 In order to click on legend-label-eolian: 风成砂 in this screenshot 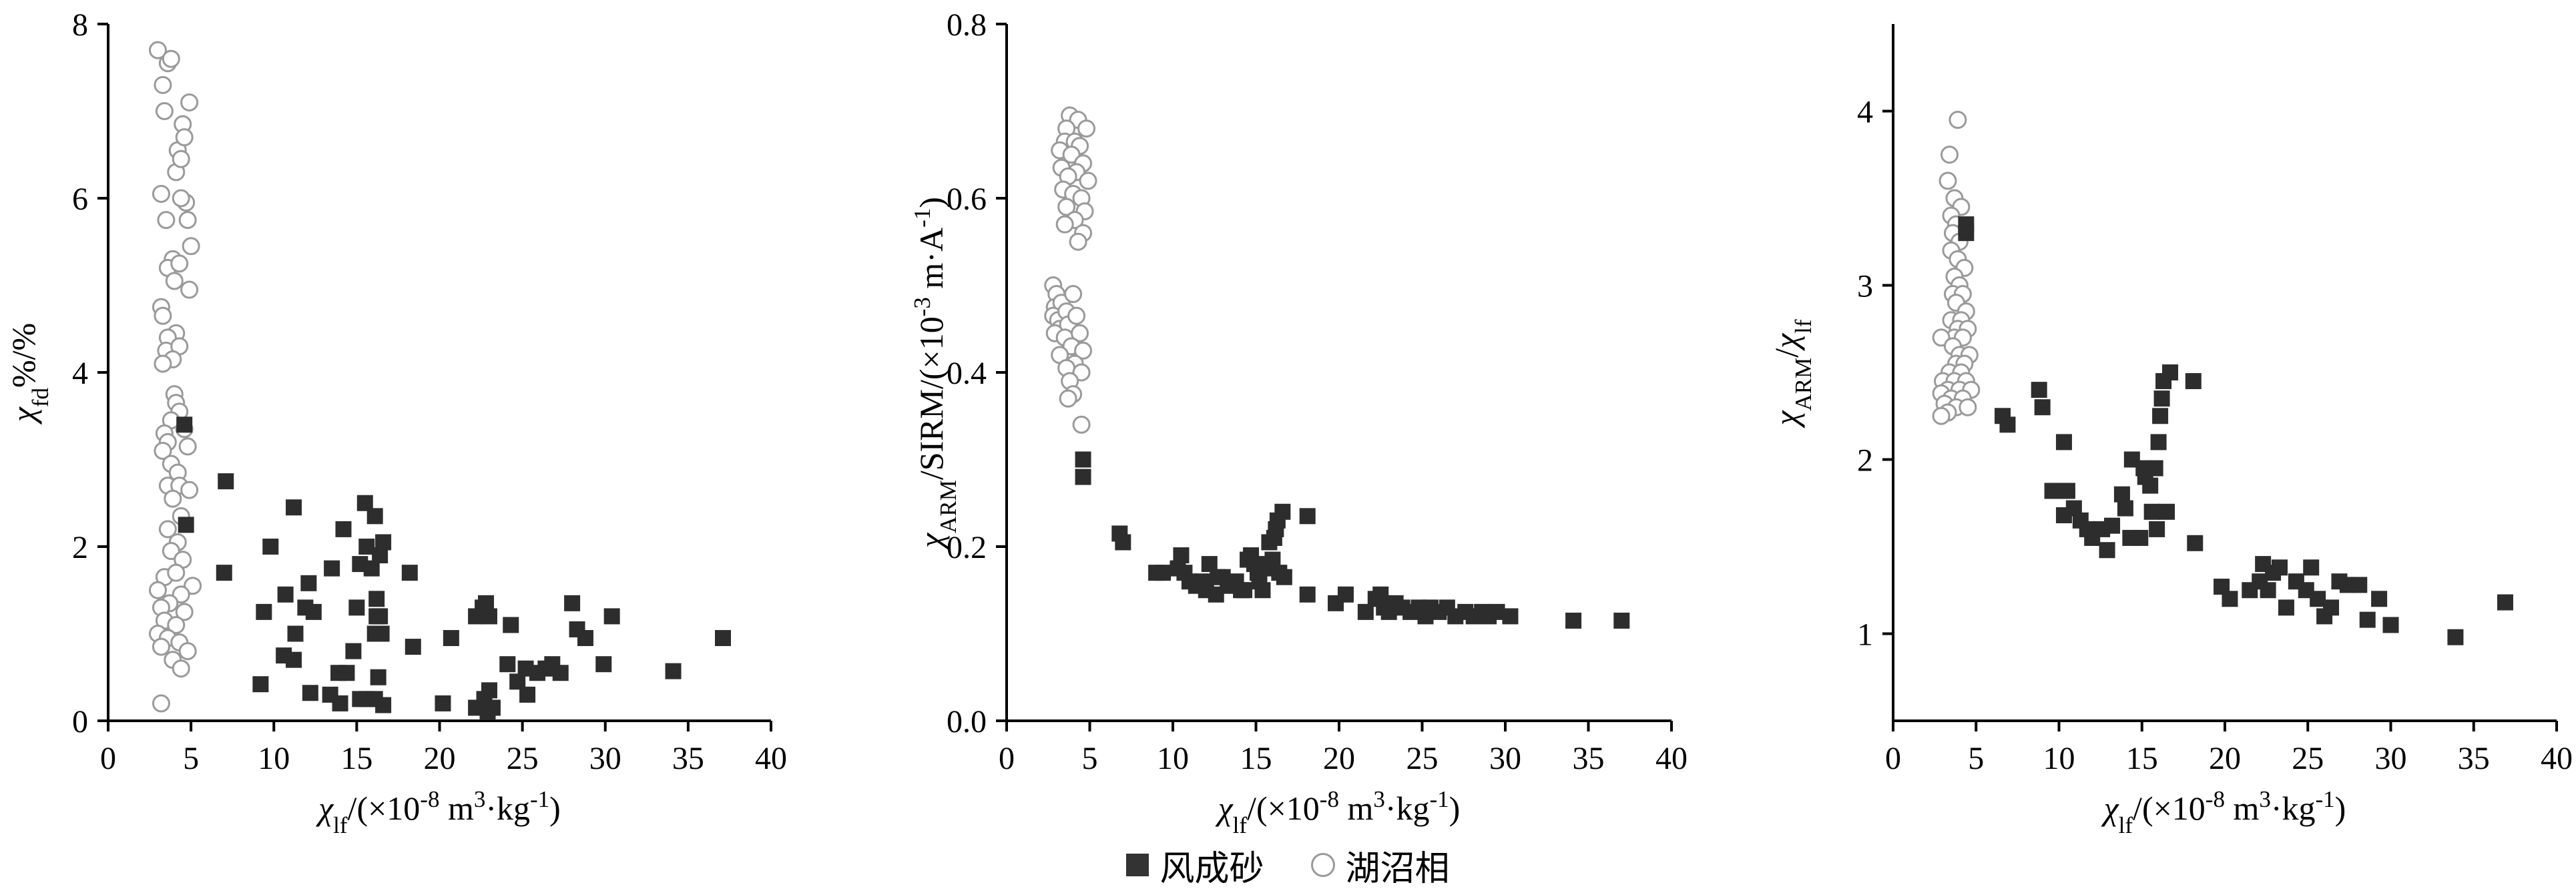, I will do `click(1212, 869)`.